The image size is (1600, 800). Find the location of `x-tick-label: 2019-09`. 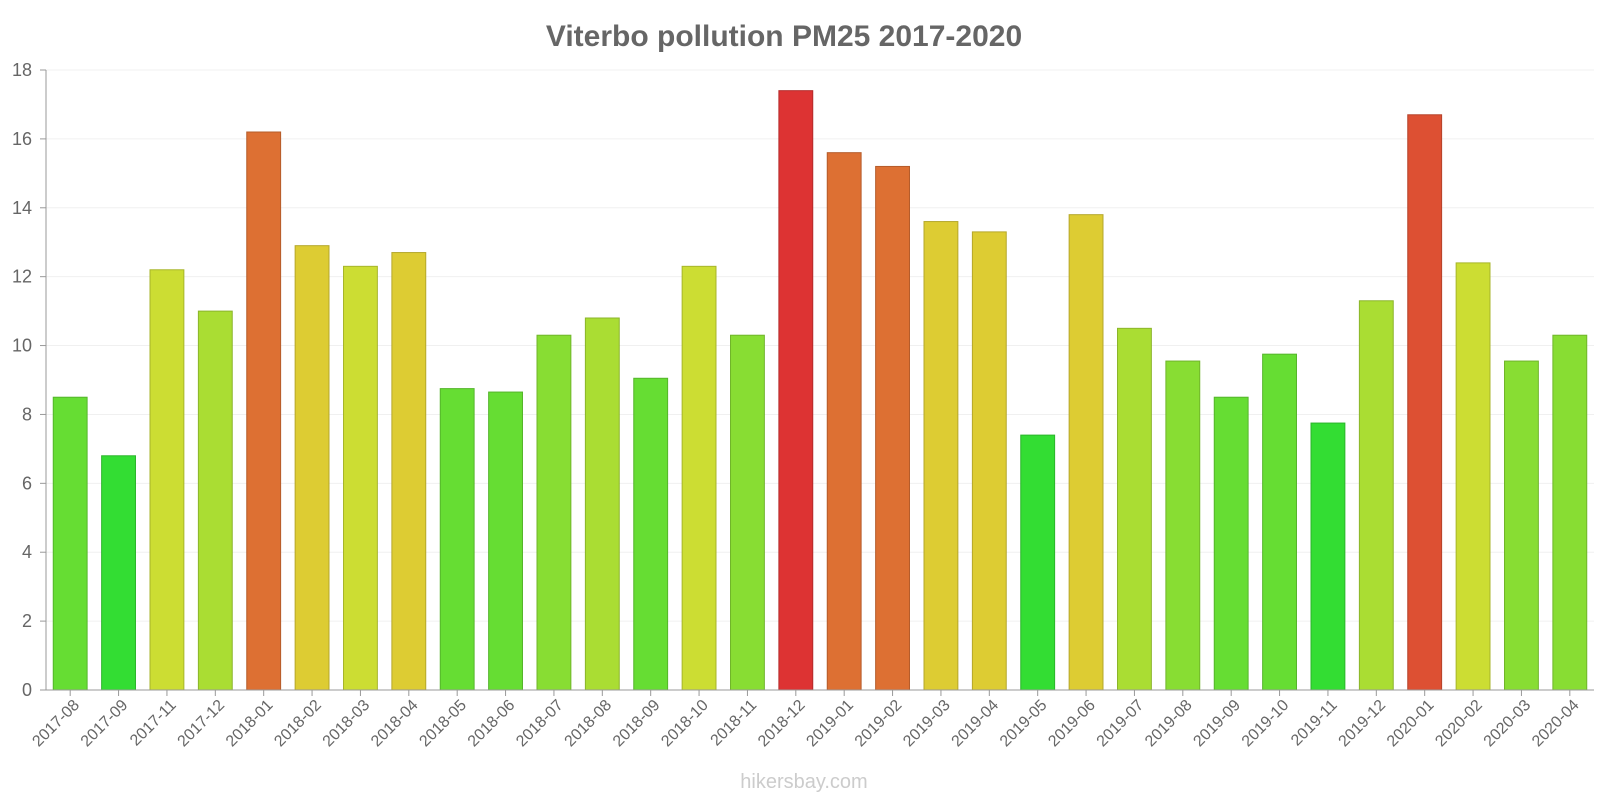

x-tick-label: 2019-09 is located at coordinates (1217, 724).